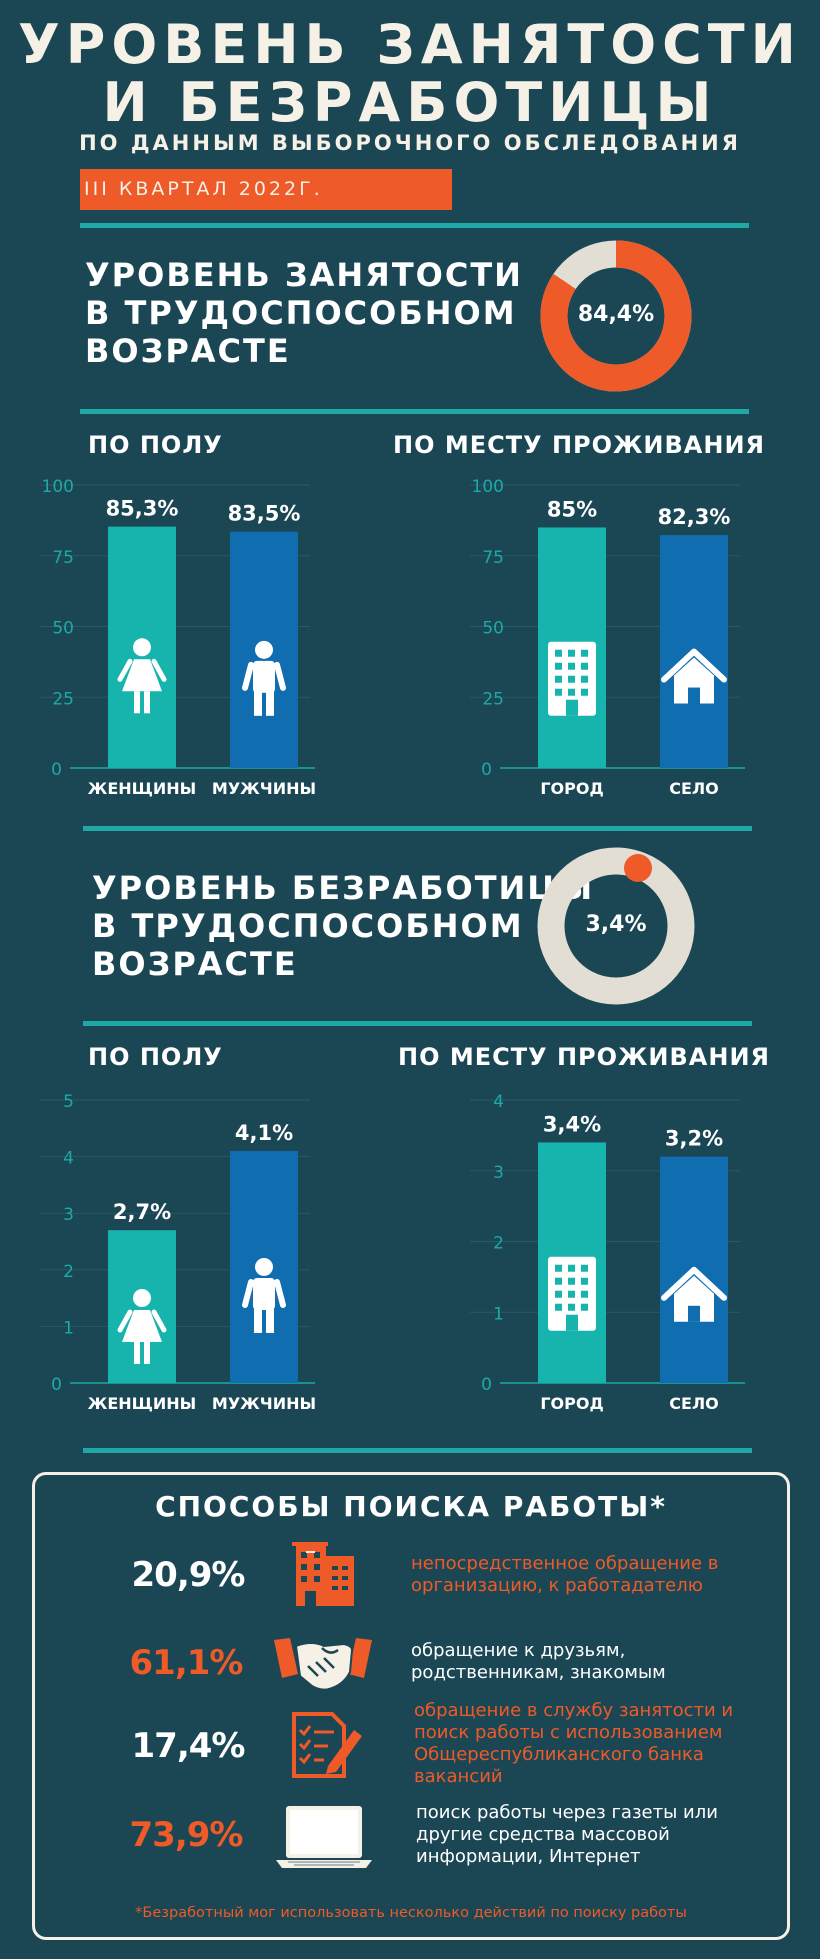 This screenshot has width=820, height=1959. Describe the element at coordinates (266, 189) in the screenshot. I see `quarter-badge: III КВАРТАЛ 2022Г.` at that location.